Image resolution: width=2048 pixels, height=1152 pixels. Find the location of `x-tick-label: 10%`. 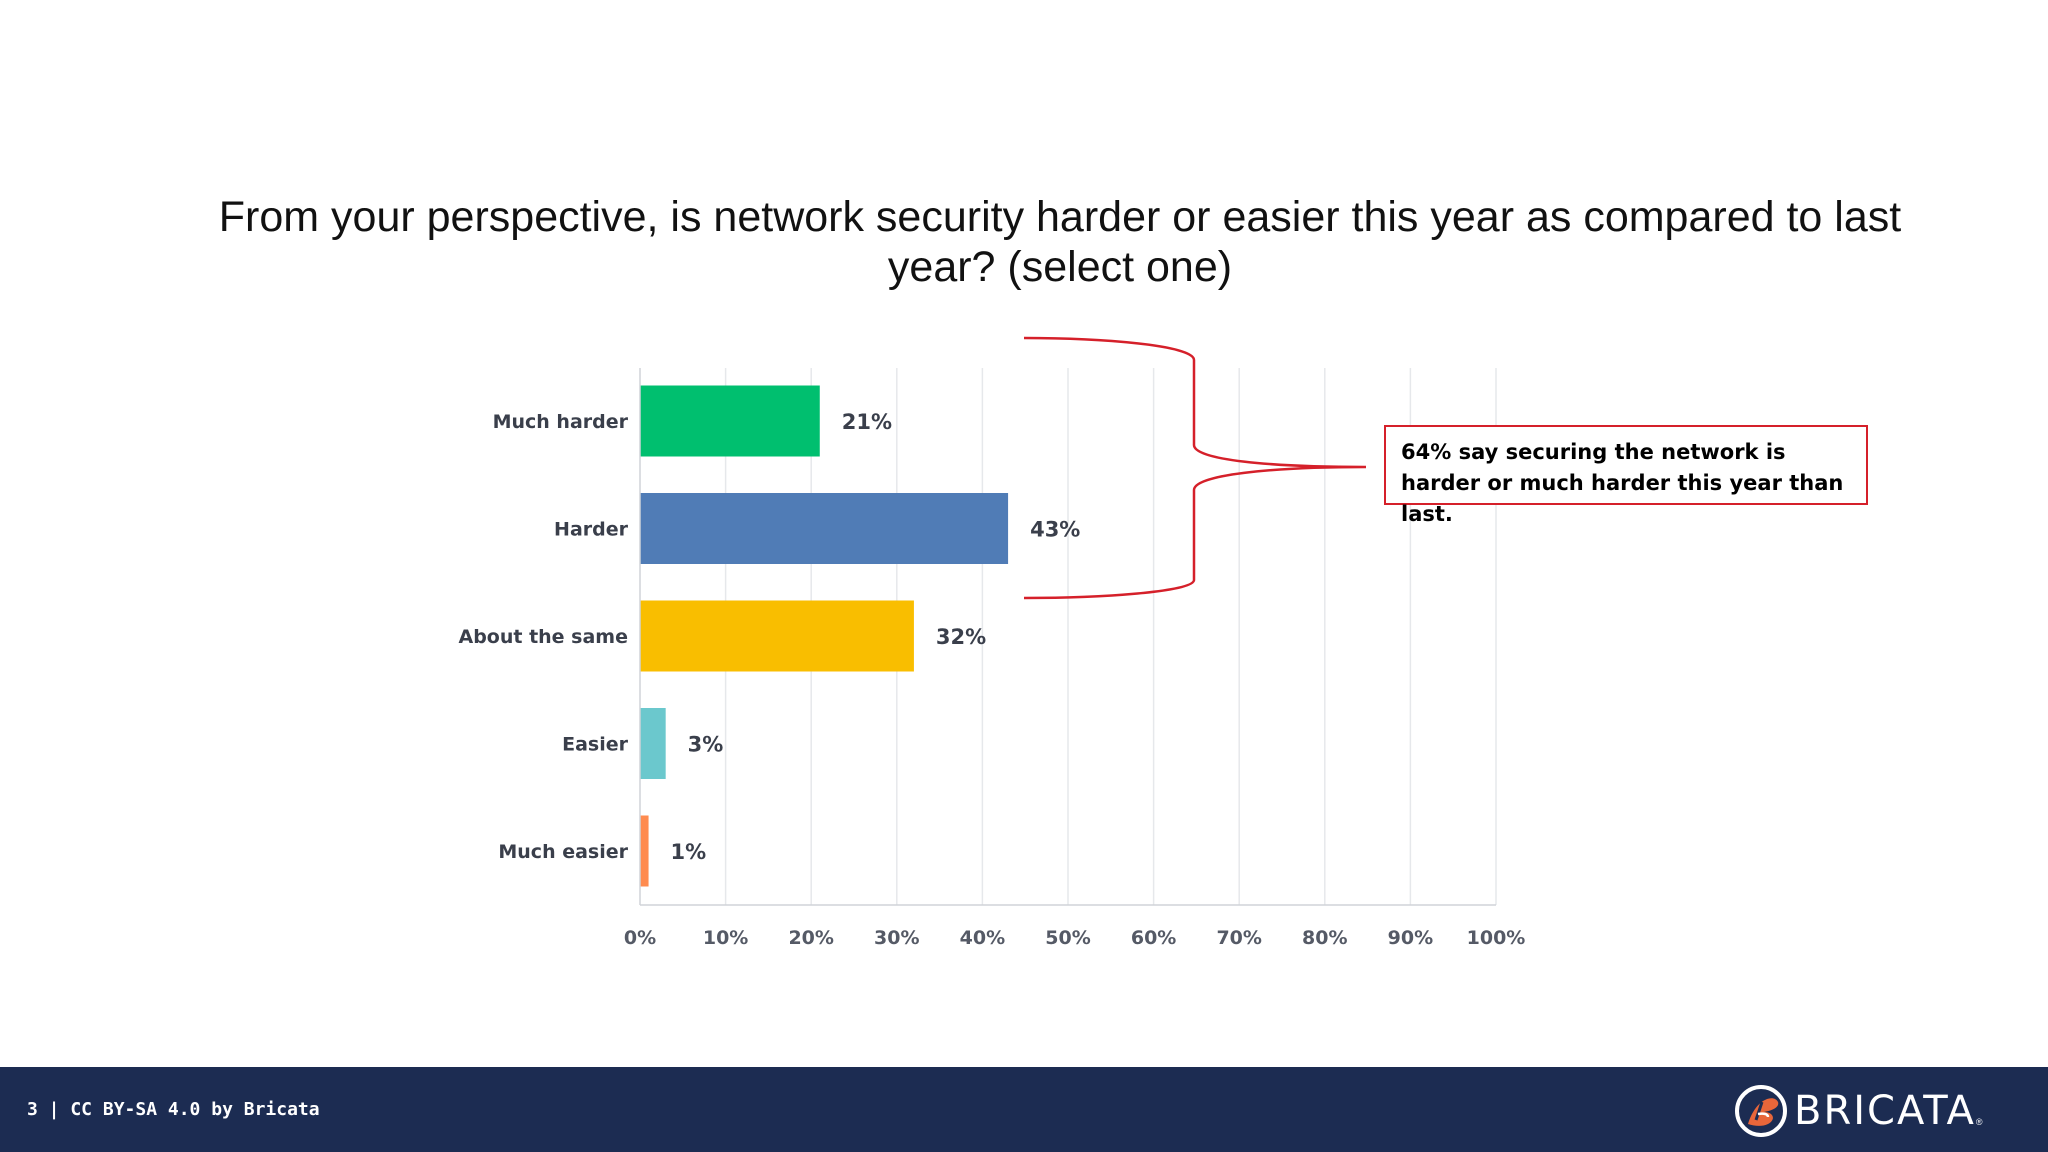

x-tick-label: 10% is located at coordinates (725, 938).